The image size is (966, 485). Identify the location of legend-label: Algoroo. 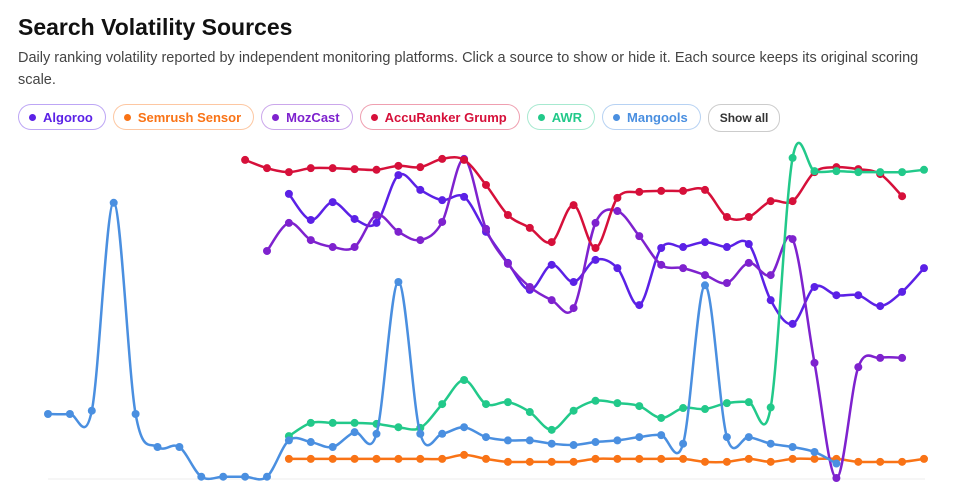
(68, 117).